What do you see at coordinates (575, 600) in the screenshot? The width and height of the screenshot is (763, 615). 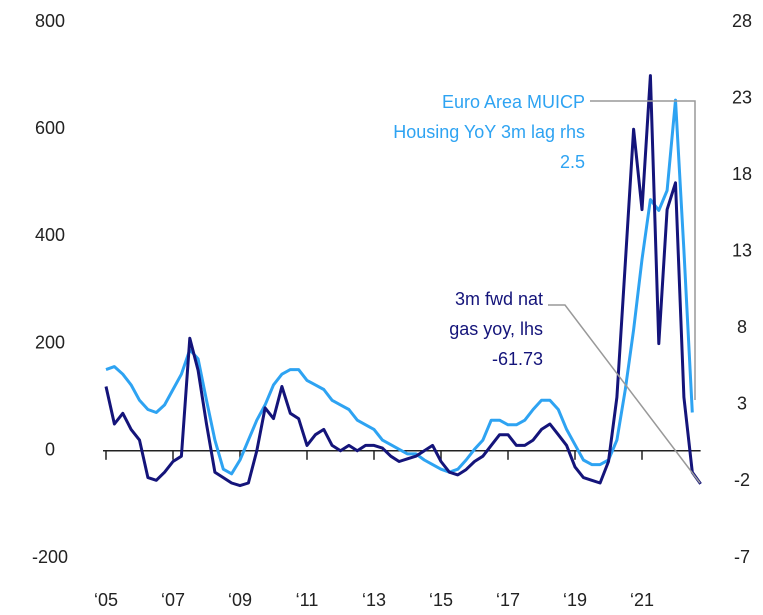 I see `x-tick-label: ‘19` at bounding box center [575, 600].